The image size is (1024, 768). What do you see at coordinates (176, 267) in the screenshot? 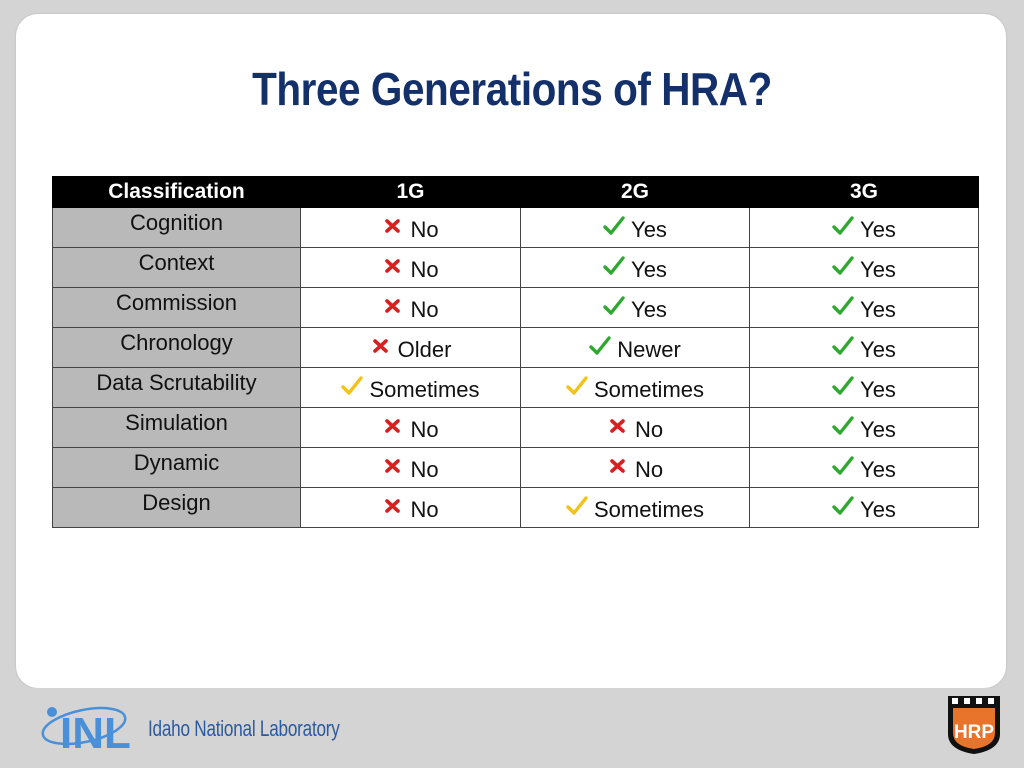
I see `row-label: Context` at bounding box center [176, 267].